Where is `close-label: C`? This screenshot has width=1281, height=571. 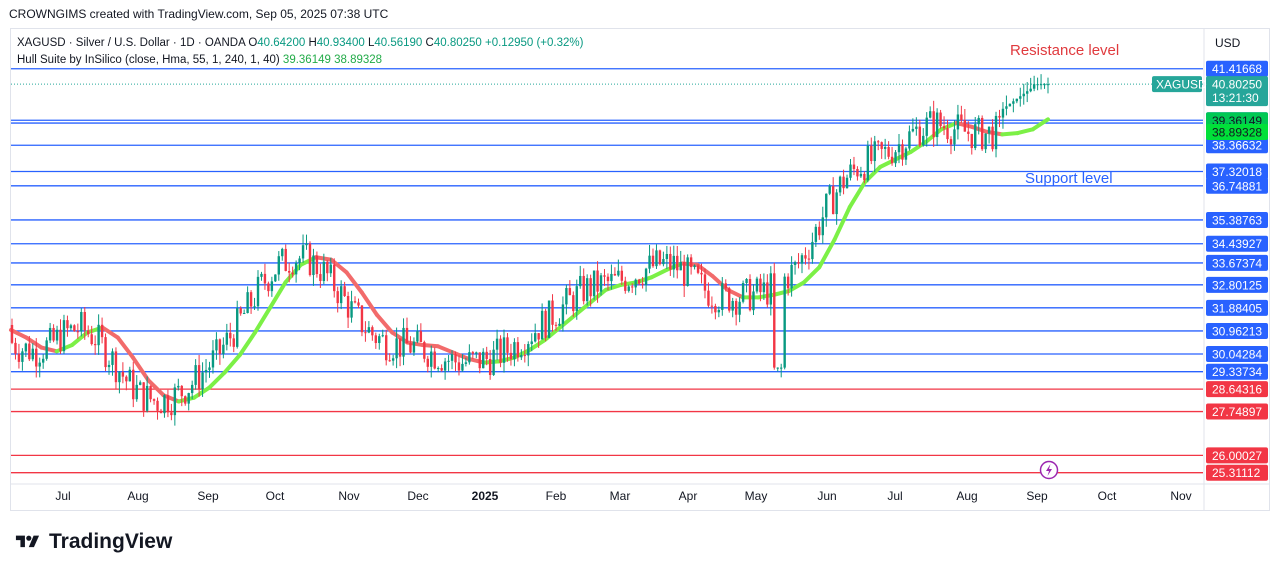
close-label: C is located at coordinates (429, 43).